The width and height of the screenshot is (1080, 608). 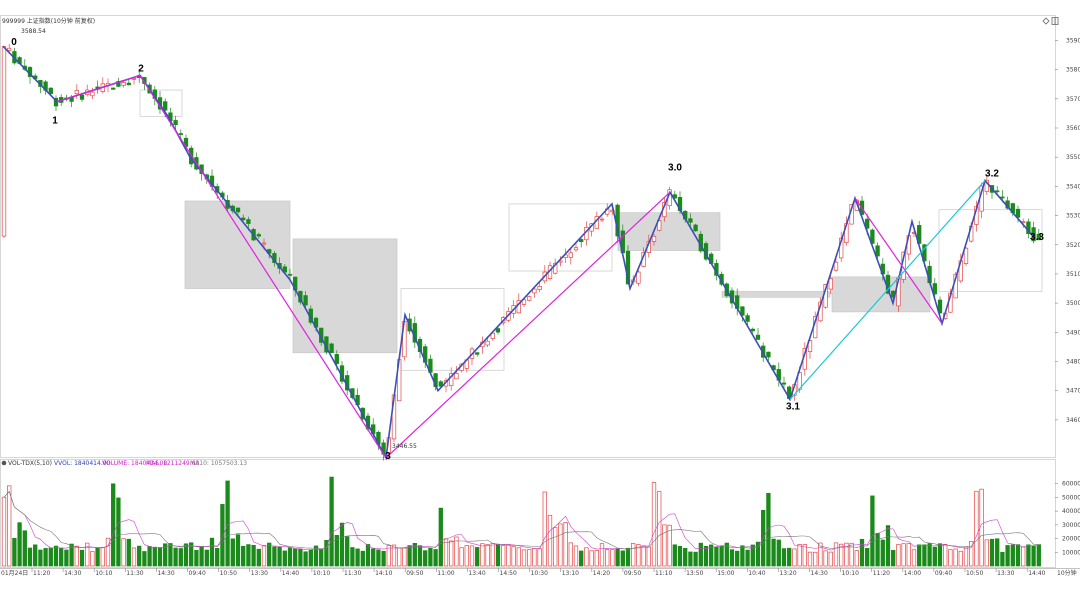 I want to click on wave-label: 3, so click(x=388, y=456).